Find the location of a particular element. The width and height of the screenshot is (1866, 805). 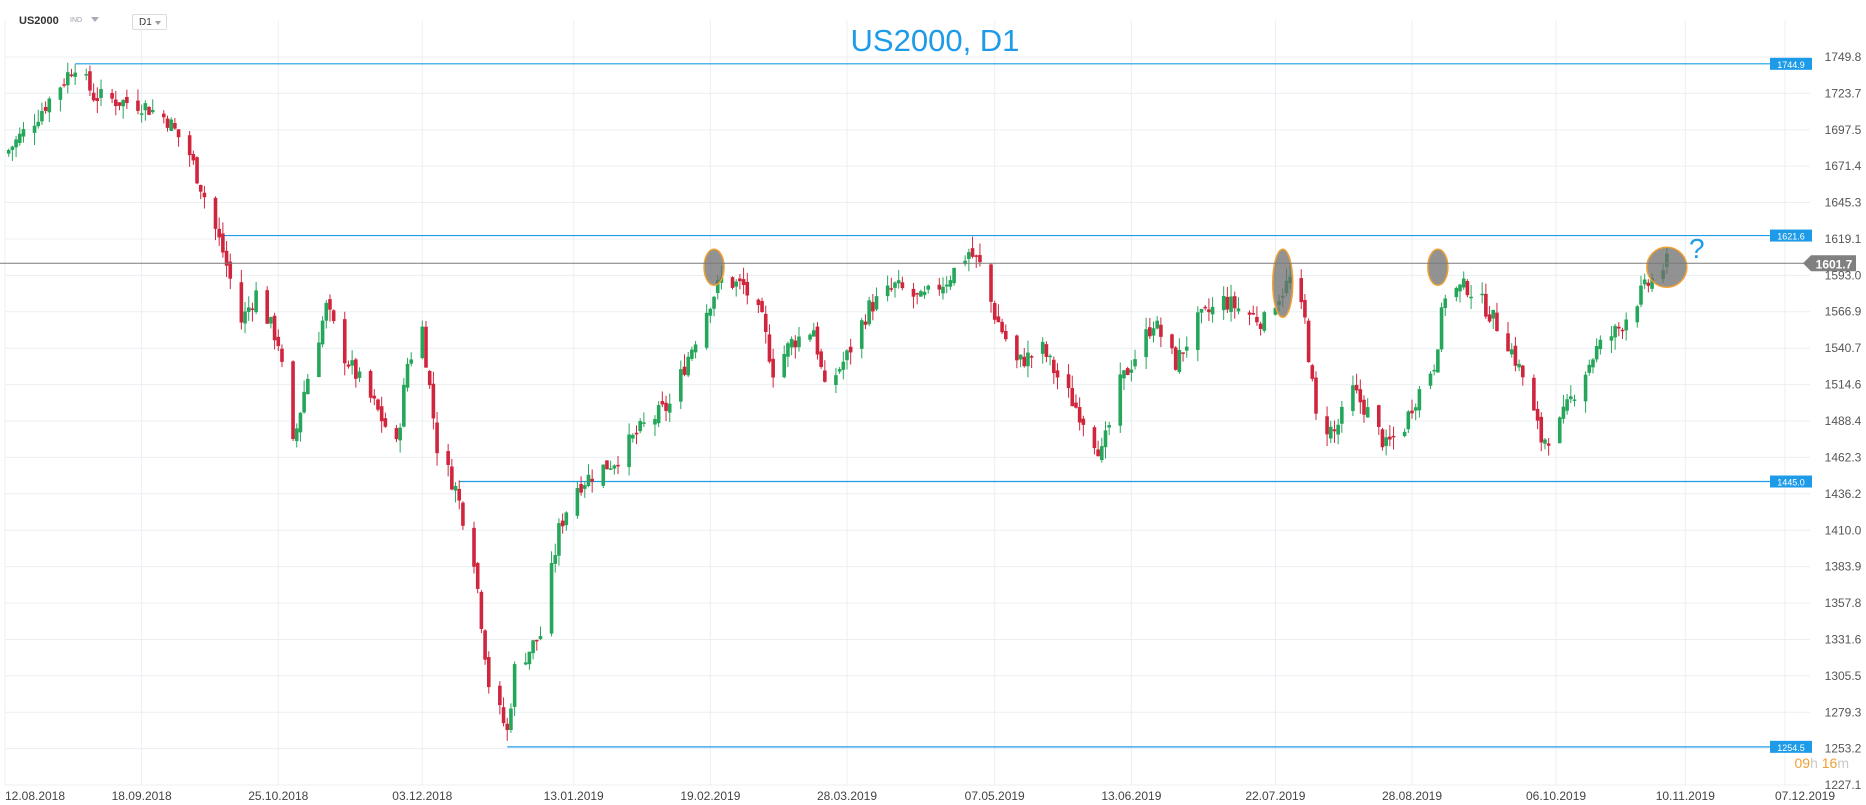

y-tick-label: 1566.9 is located at coordinates (1843, 312).